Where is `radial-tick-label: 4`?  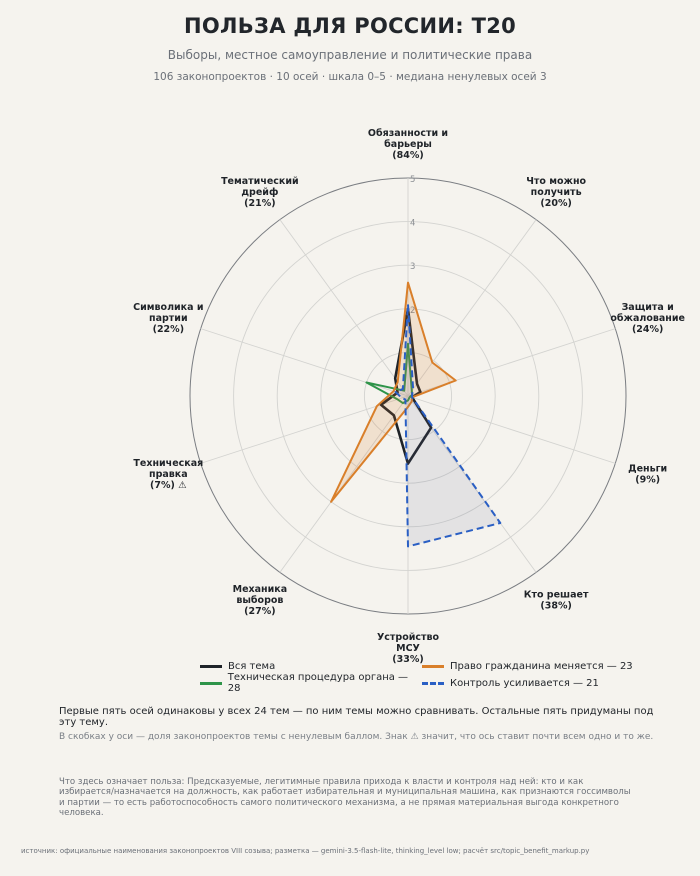
radial-tick-label: 4 is located at coordinates (412, 224).